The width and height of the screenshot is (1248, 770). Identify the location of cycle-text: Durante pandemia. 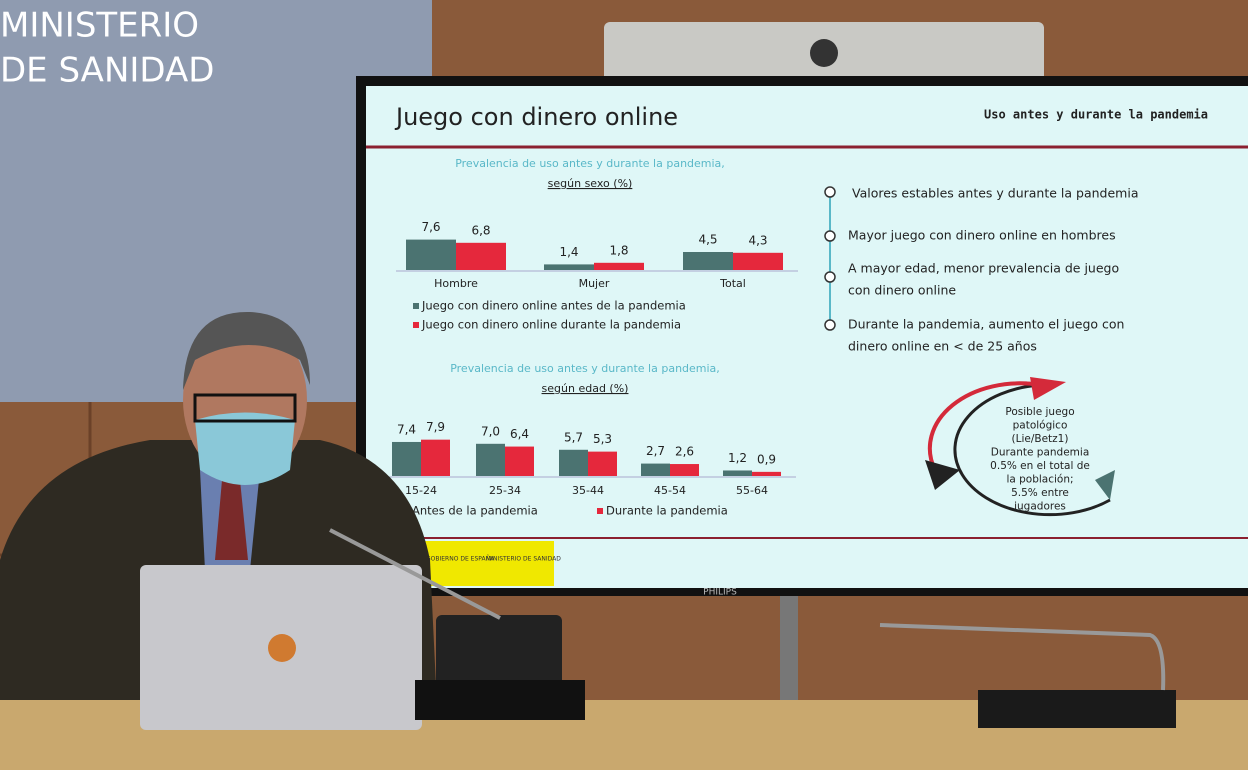
(1040, 453).